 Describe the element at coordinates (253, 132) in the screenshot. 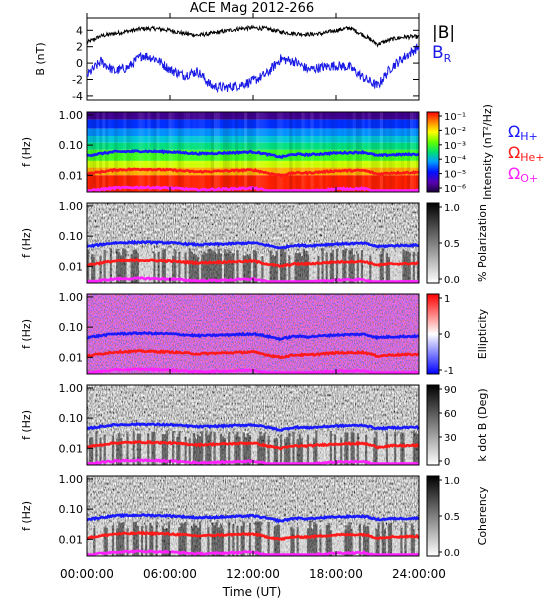

I see `intensity-band` at that location.